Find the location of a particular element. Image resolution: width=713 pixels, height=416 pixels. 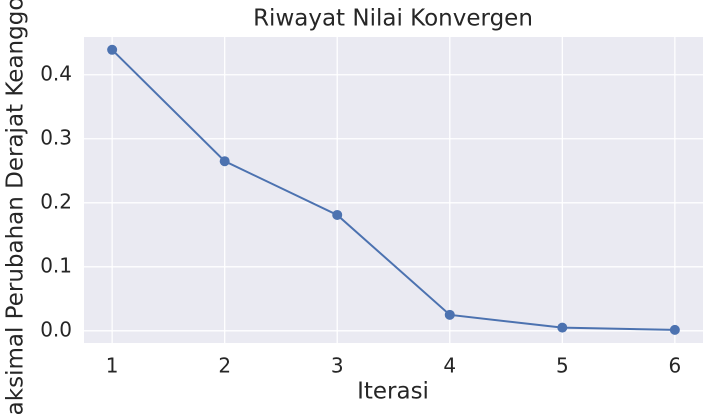

y-tick-label: 0.0 is located at coordinates (56, 329).